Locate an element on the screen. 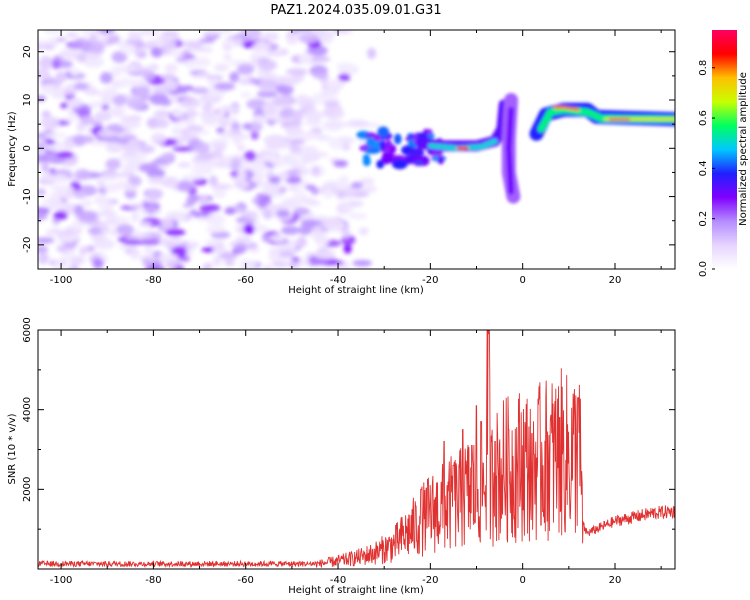 Image resolution: width=750 pixels, height=600 pixels. colorbar-label: Normalized spectral amplitude is located at coordinates (743, 149).